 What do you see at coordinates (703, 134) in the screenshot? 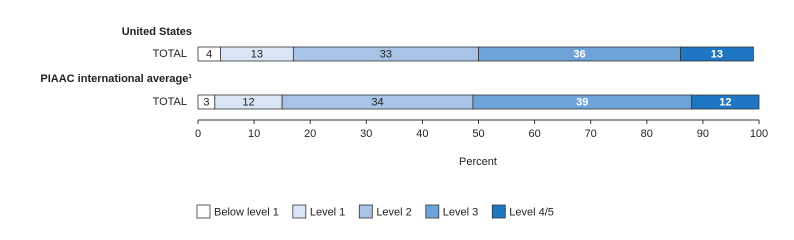
I see `x-tick-label: 90` at bounding box center [703, 134].